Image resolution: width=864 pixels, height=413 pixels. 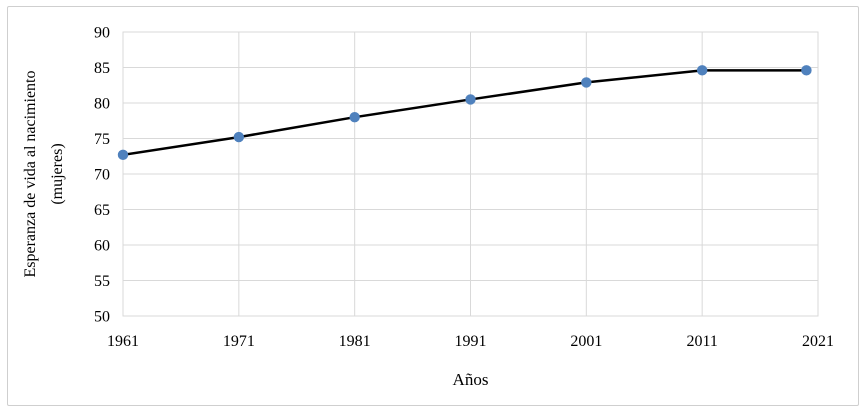 I want to click on y-tick-label: 55, so click(x=102, y=281).